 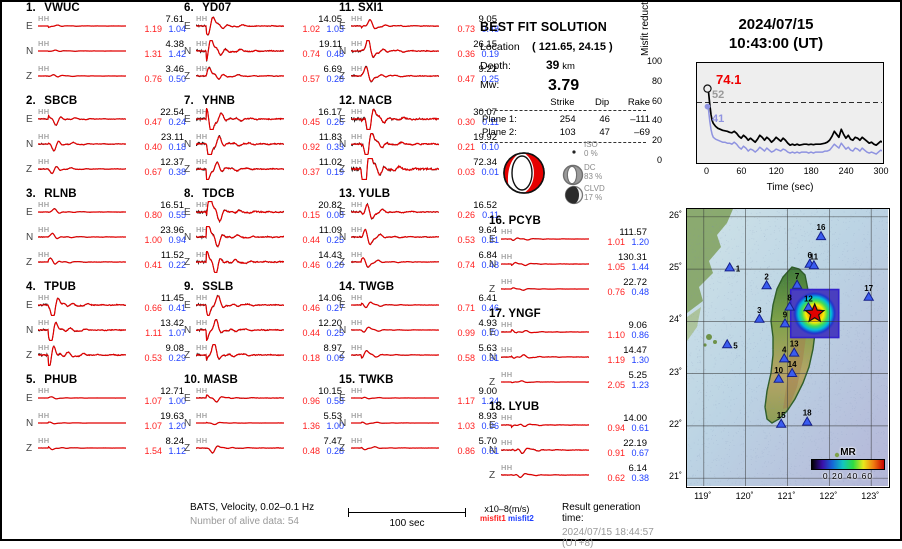 I want to click on svg-text: 15, so click(x=781, y=415).